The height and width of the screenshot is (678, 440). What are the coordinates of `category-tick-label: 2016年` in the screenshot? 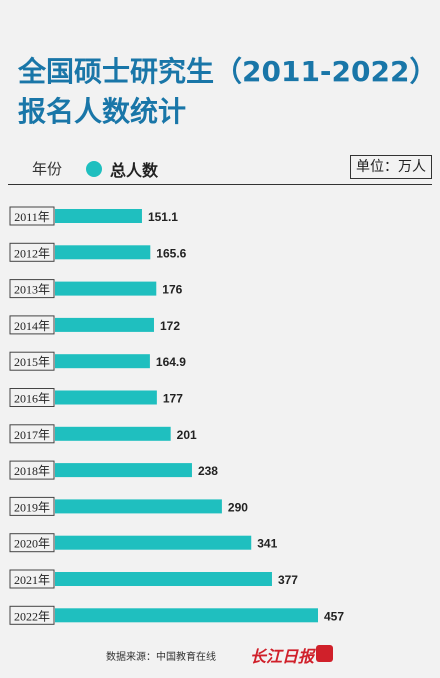 It's located at (32, 399).